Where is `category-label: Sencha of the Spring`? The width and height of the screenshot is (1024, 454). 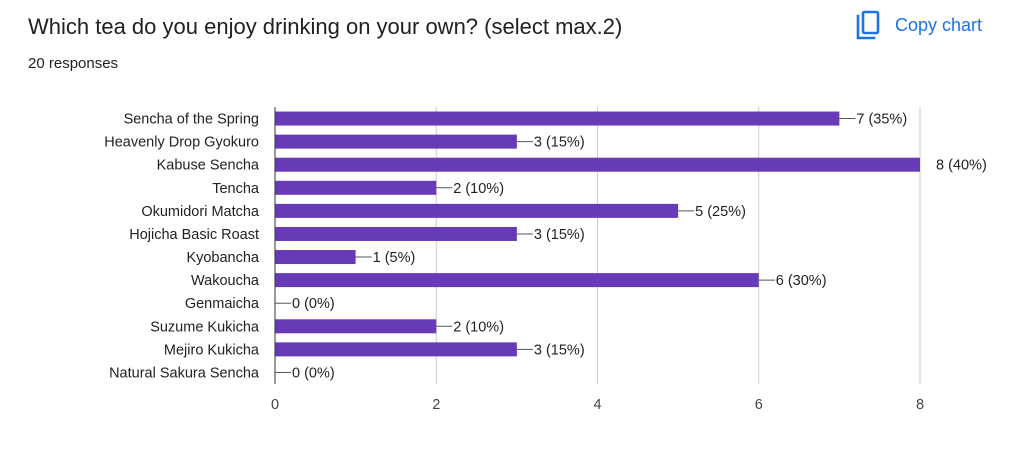
category-label: Sencha of the Spring is located at coordinates (191, 120).